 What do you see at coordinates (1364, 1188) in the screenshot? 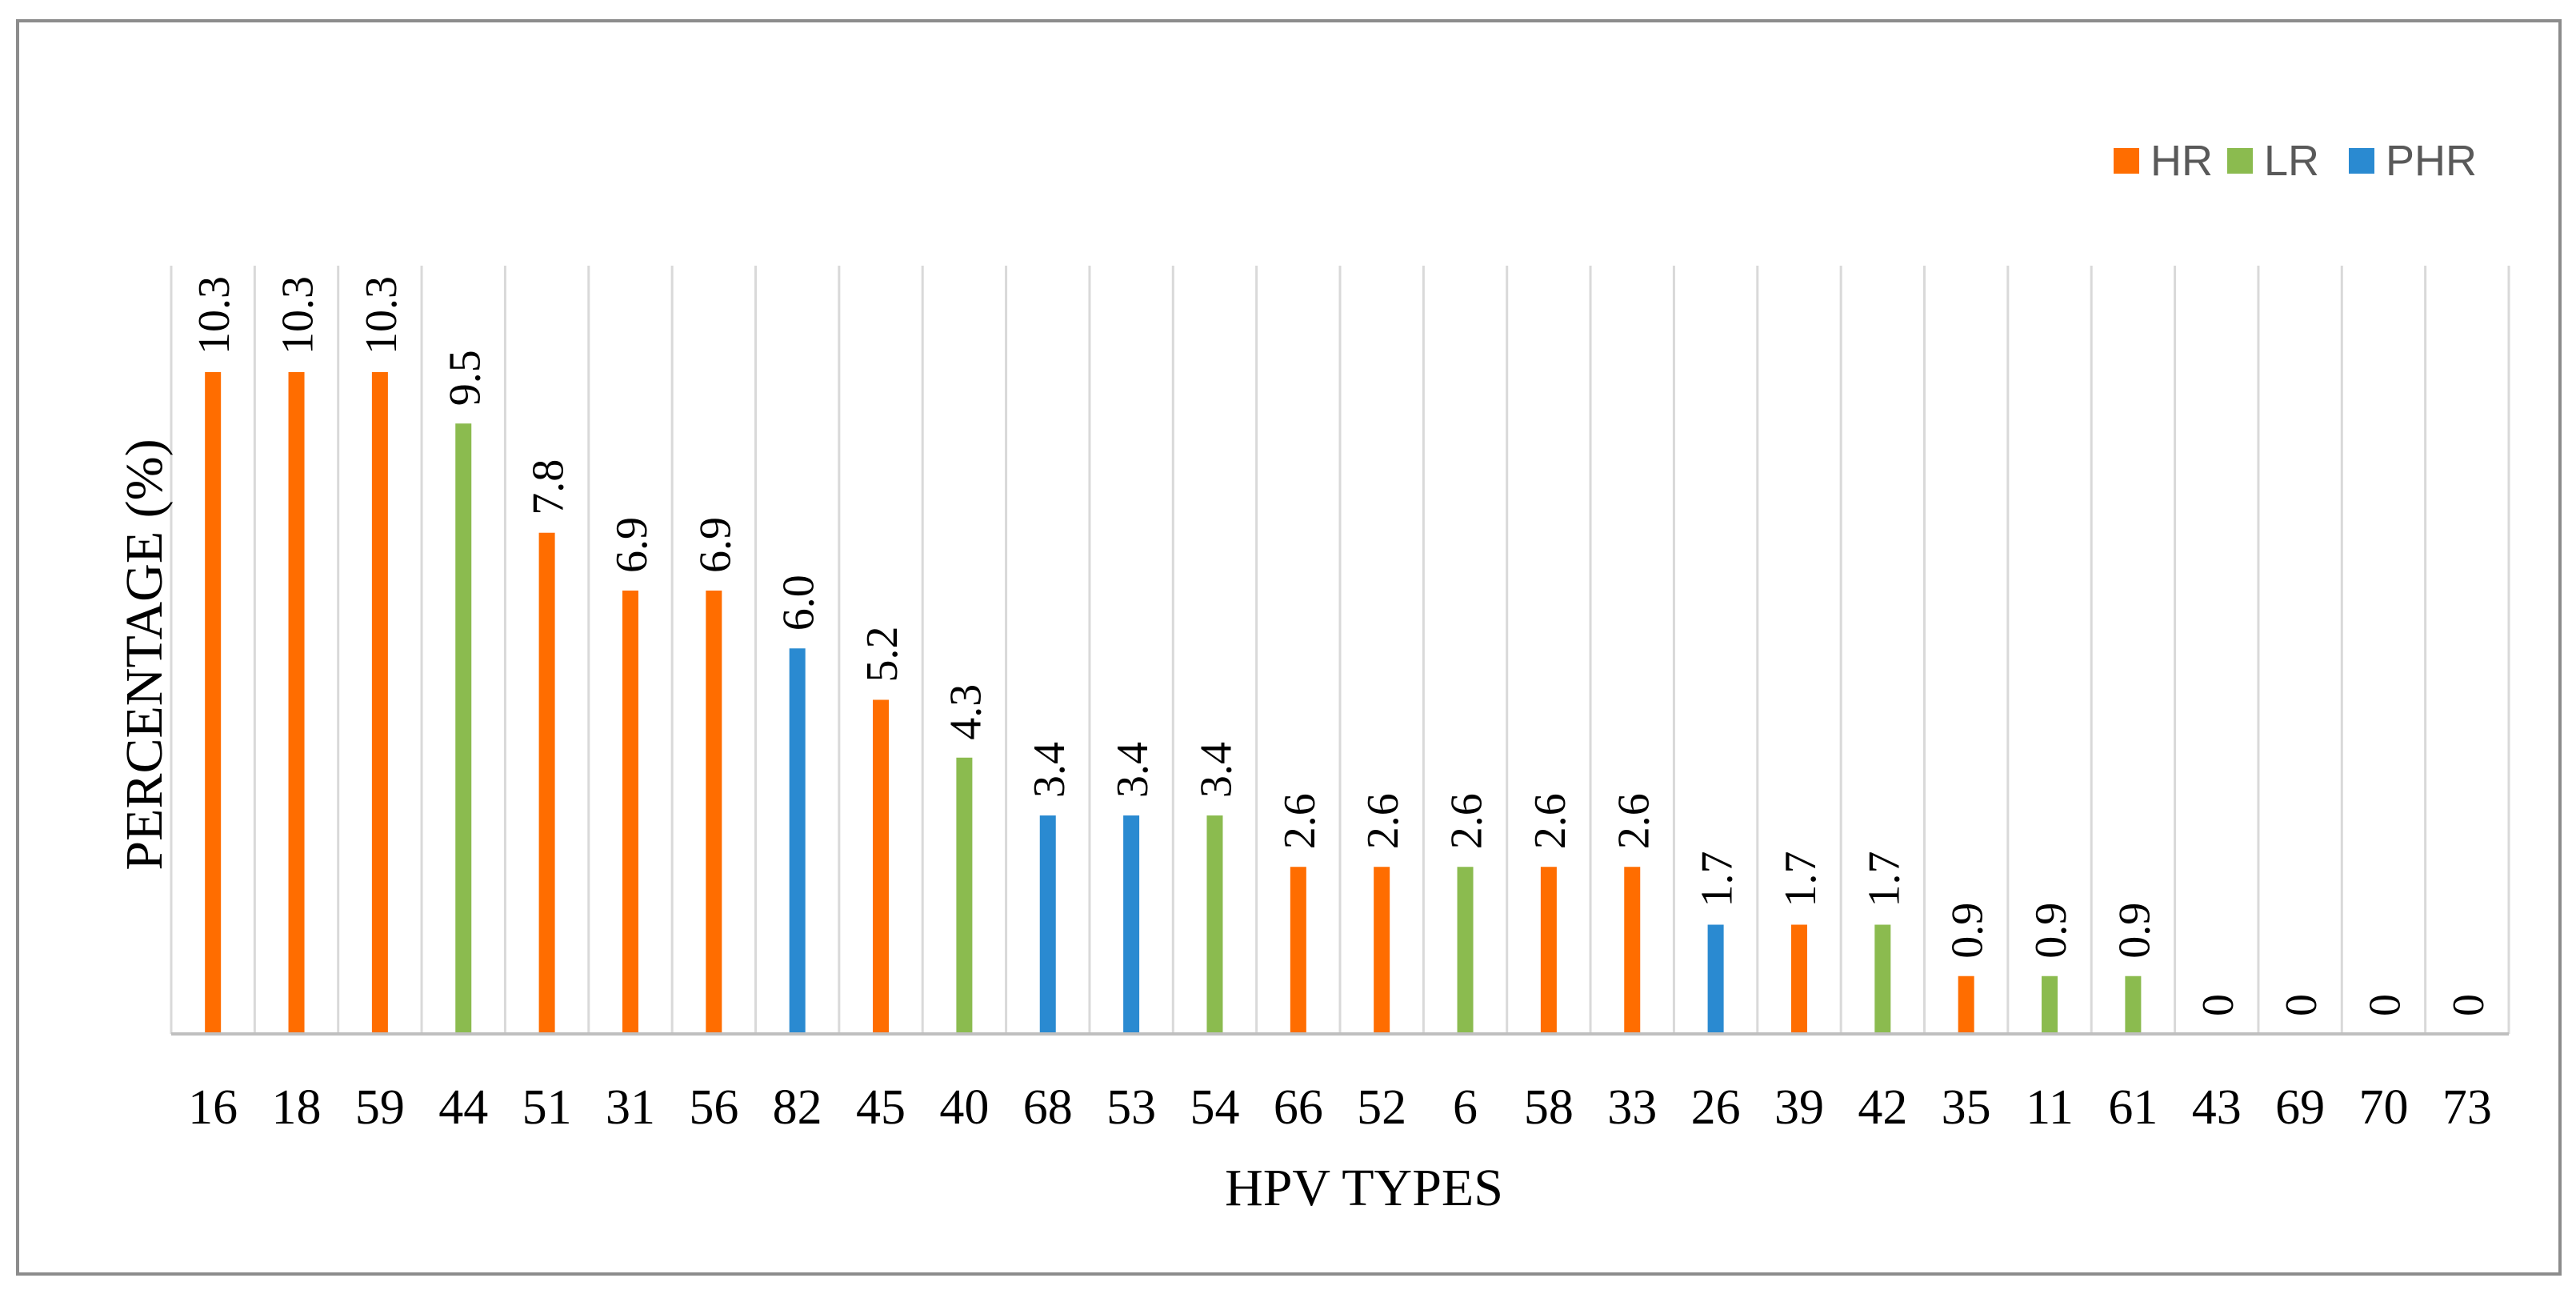
I see `x-axis-title: HPV TYPES` at bounding box center [1364, 1188].